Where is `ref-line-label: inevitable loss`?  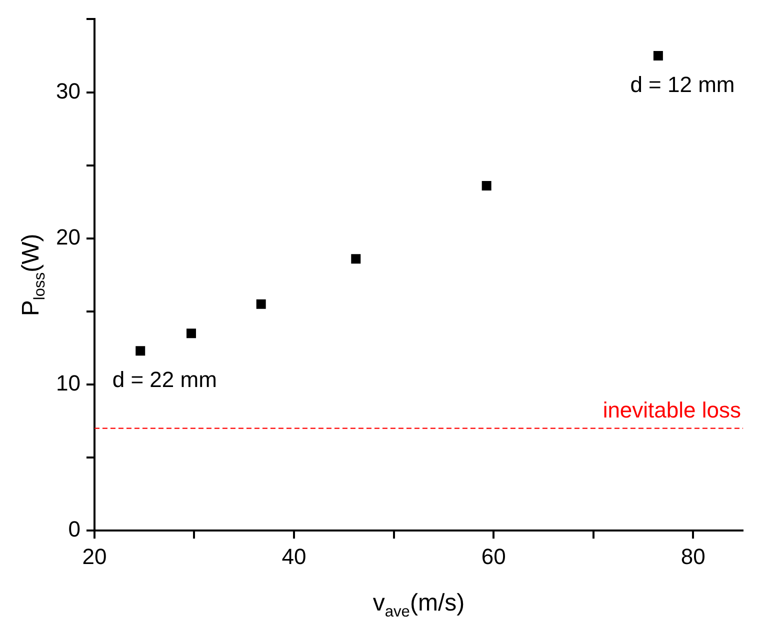 ref-line-label: inevitable loss is located at coordinates (671, 409).